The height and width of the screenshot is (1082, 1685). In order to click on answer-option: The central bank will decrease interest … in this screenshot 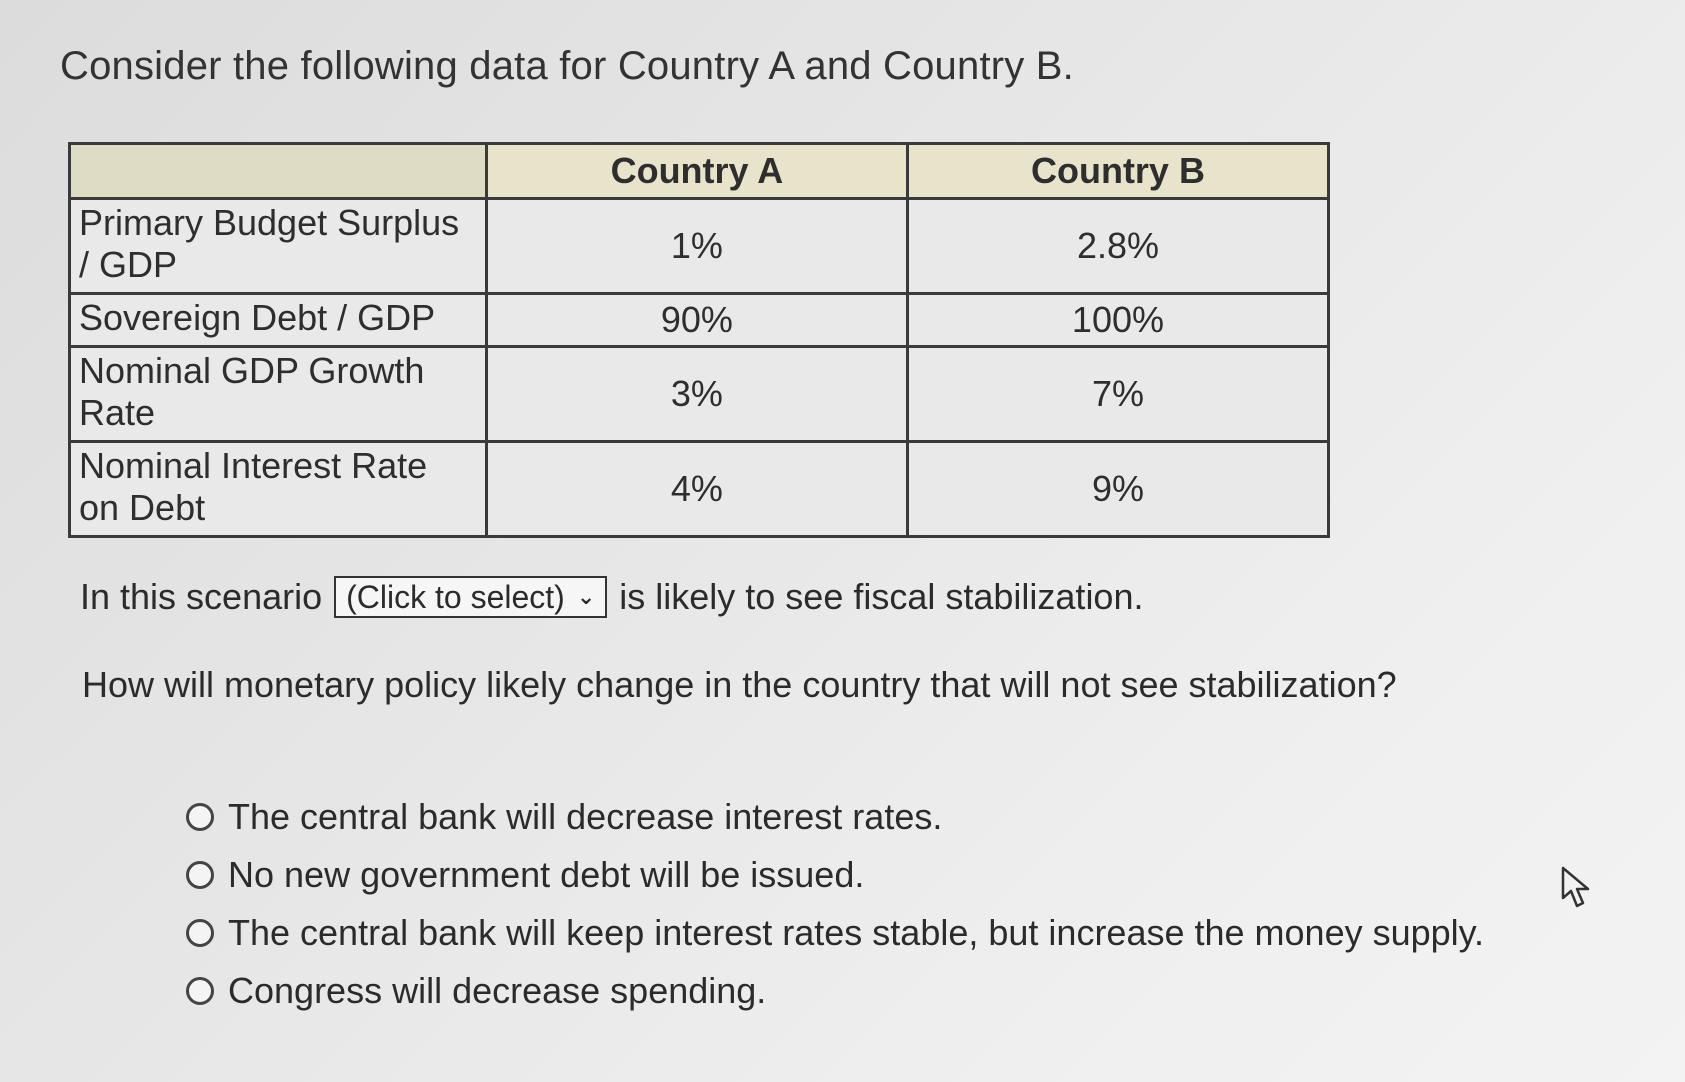, I will do `click(835, 817)`.